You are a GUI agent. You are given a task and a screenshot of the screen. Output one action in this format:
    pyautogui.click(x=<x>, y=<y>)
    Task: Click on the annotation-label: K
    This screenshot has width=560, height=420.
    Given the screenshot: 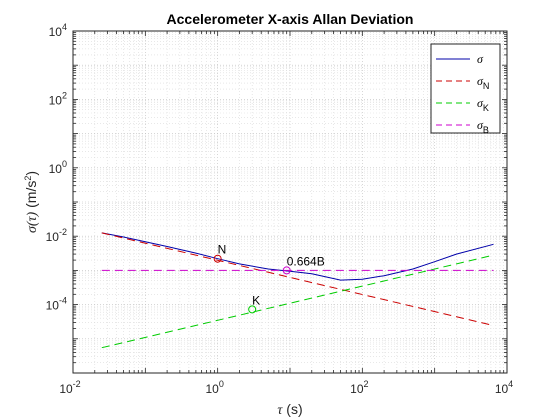 What is the action you would take?
    pyautogui.click(x=256, y=300)
    